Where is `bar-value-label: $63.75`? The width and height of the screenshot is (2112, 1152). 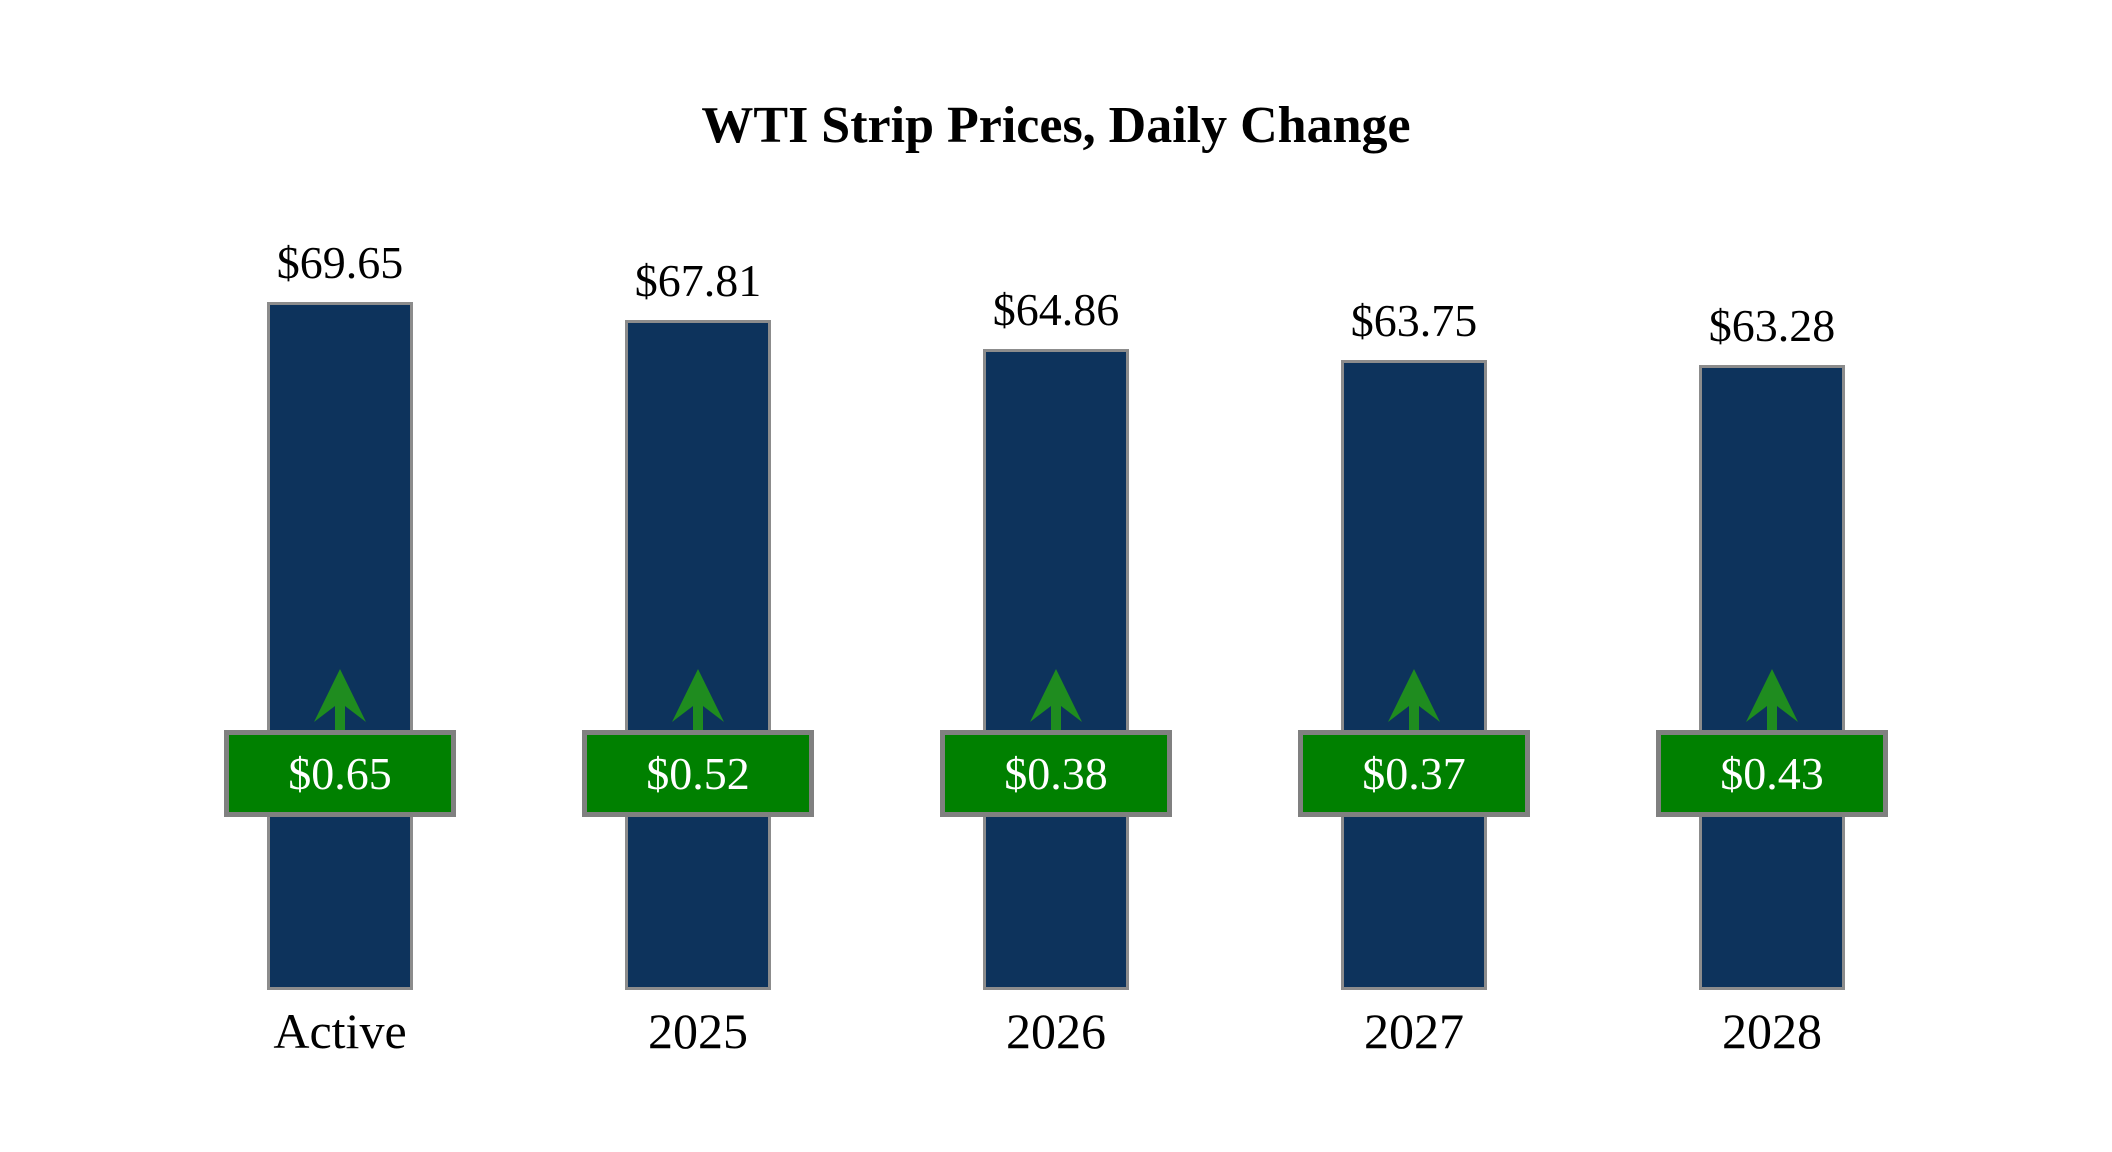
bar-value-label: $63.75 is located at coordinates (1414, 320).